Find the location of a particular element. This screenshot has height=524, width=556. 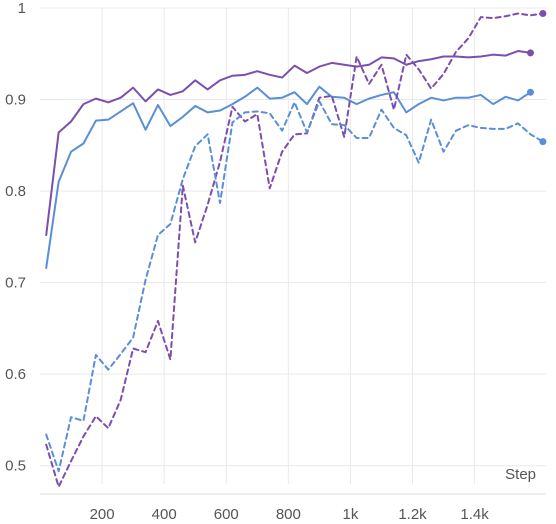

x-axis-label: Step is located at coordinates (520, 474).